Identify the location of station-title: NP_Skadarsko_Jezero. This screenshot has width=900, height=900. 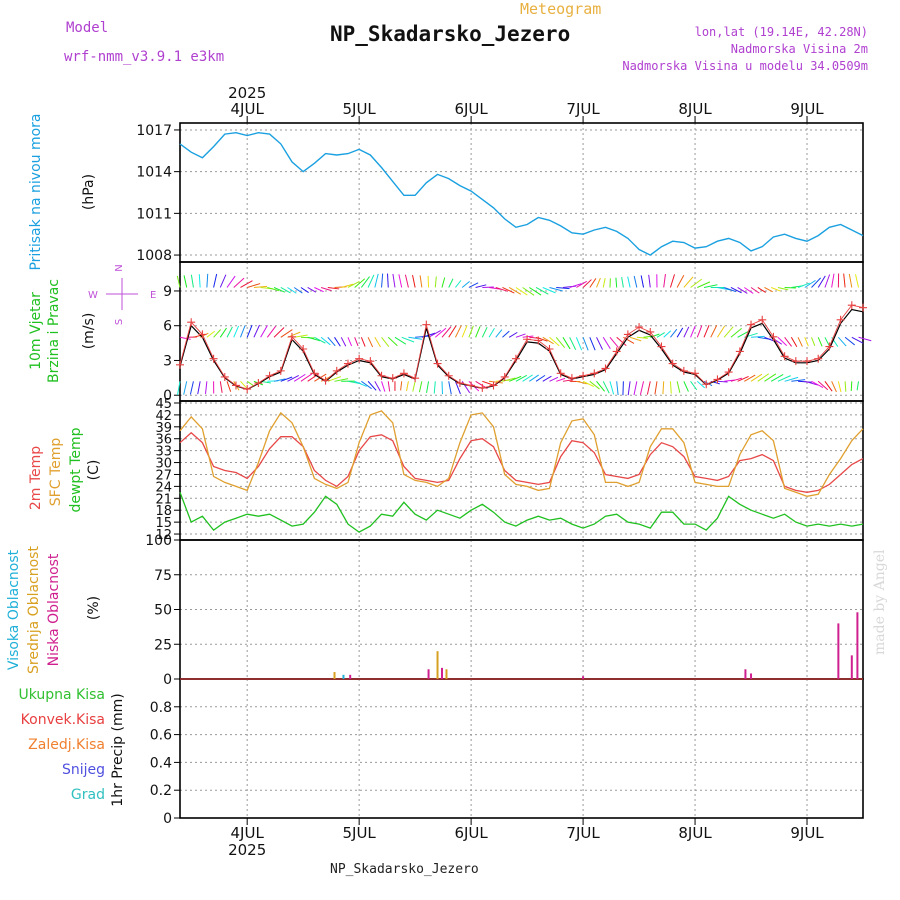
(450, 34).